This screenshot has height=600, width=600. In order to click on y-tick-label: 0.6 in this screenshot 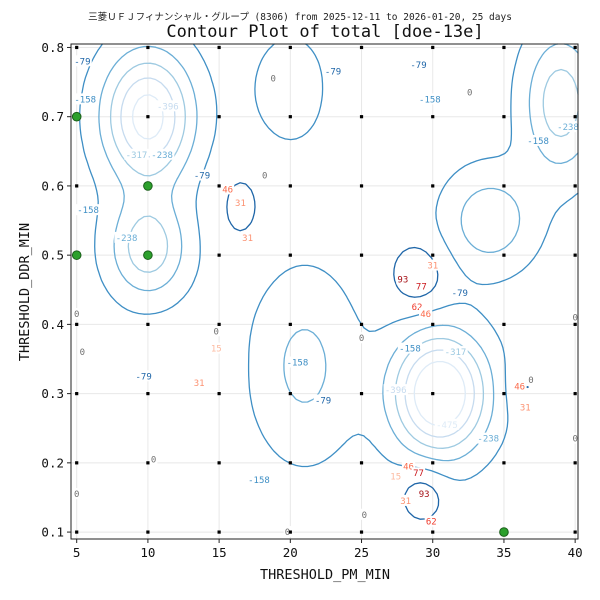, I will do `click(52, 185)`.